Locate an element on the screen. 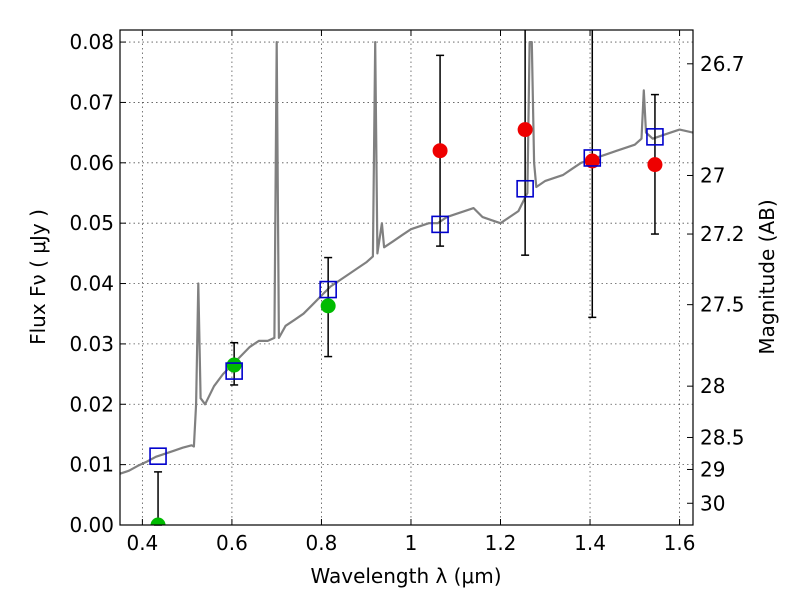 The width and height of the screenshot is (800, 604). y-tick-label: 0.07 is located at coordinates (91, 102).